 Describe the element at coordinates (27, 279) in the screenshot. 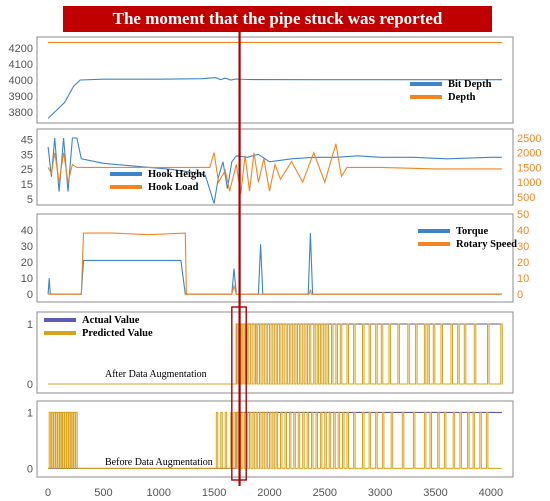

I see `y-tick-label: 10` at that location.